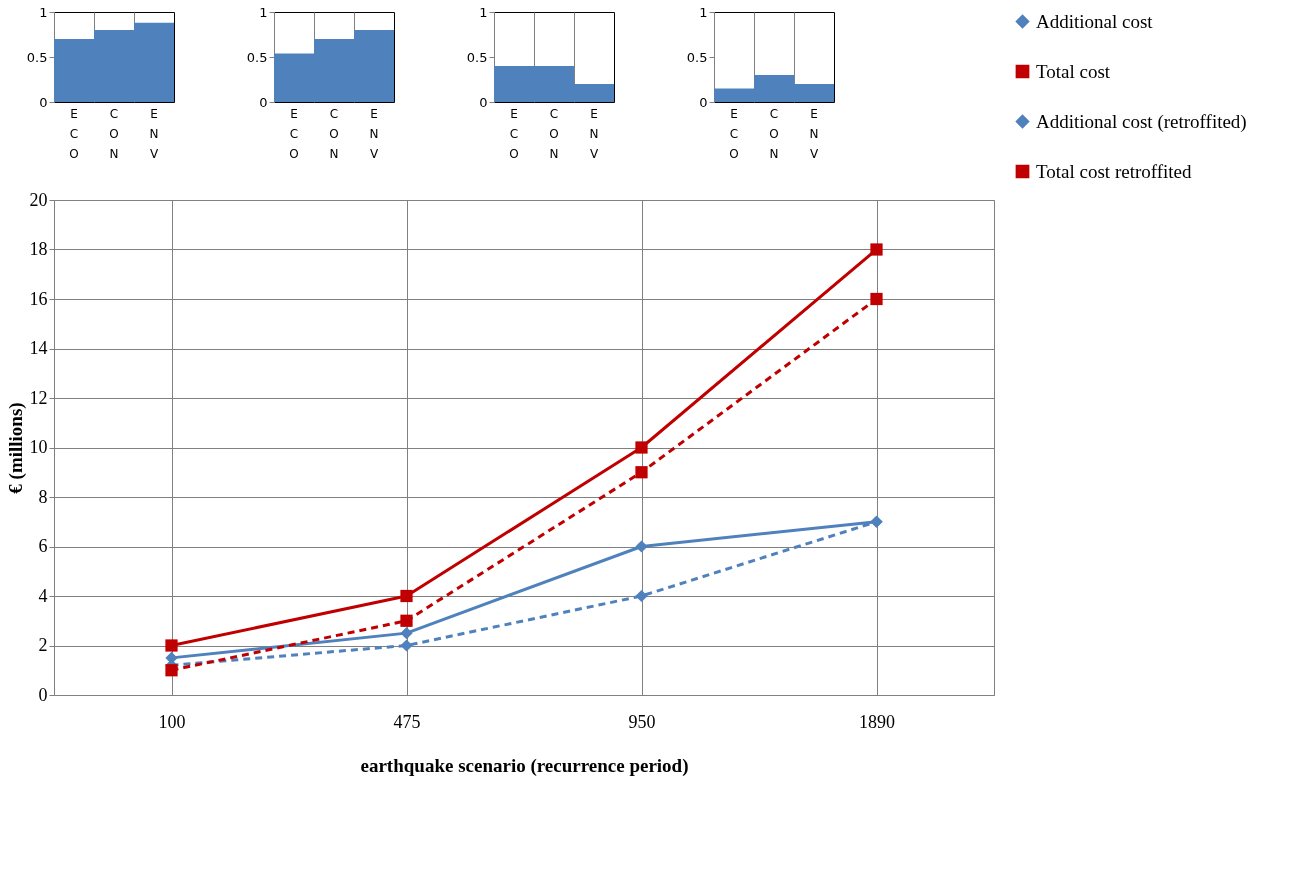 The width and height of the screenshot is (1312, 870). What do you see at coordinates (38, 298) in the screenshot?
I see `y-tick-label: 16` at bounding box center [38, 298].